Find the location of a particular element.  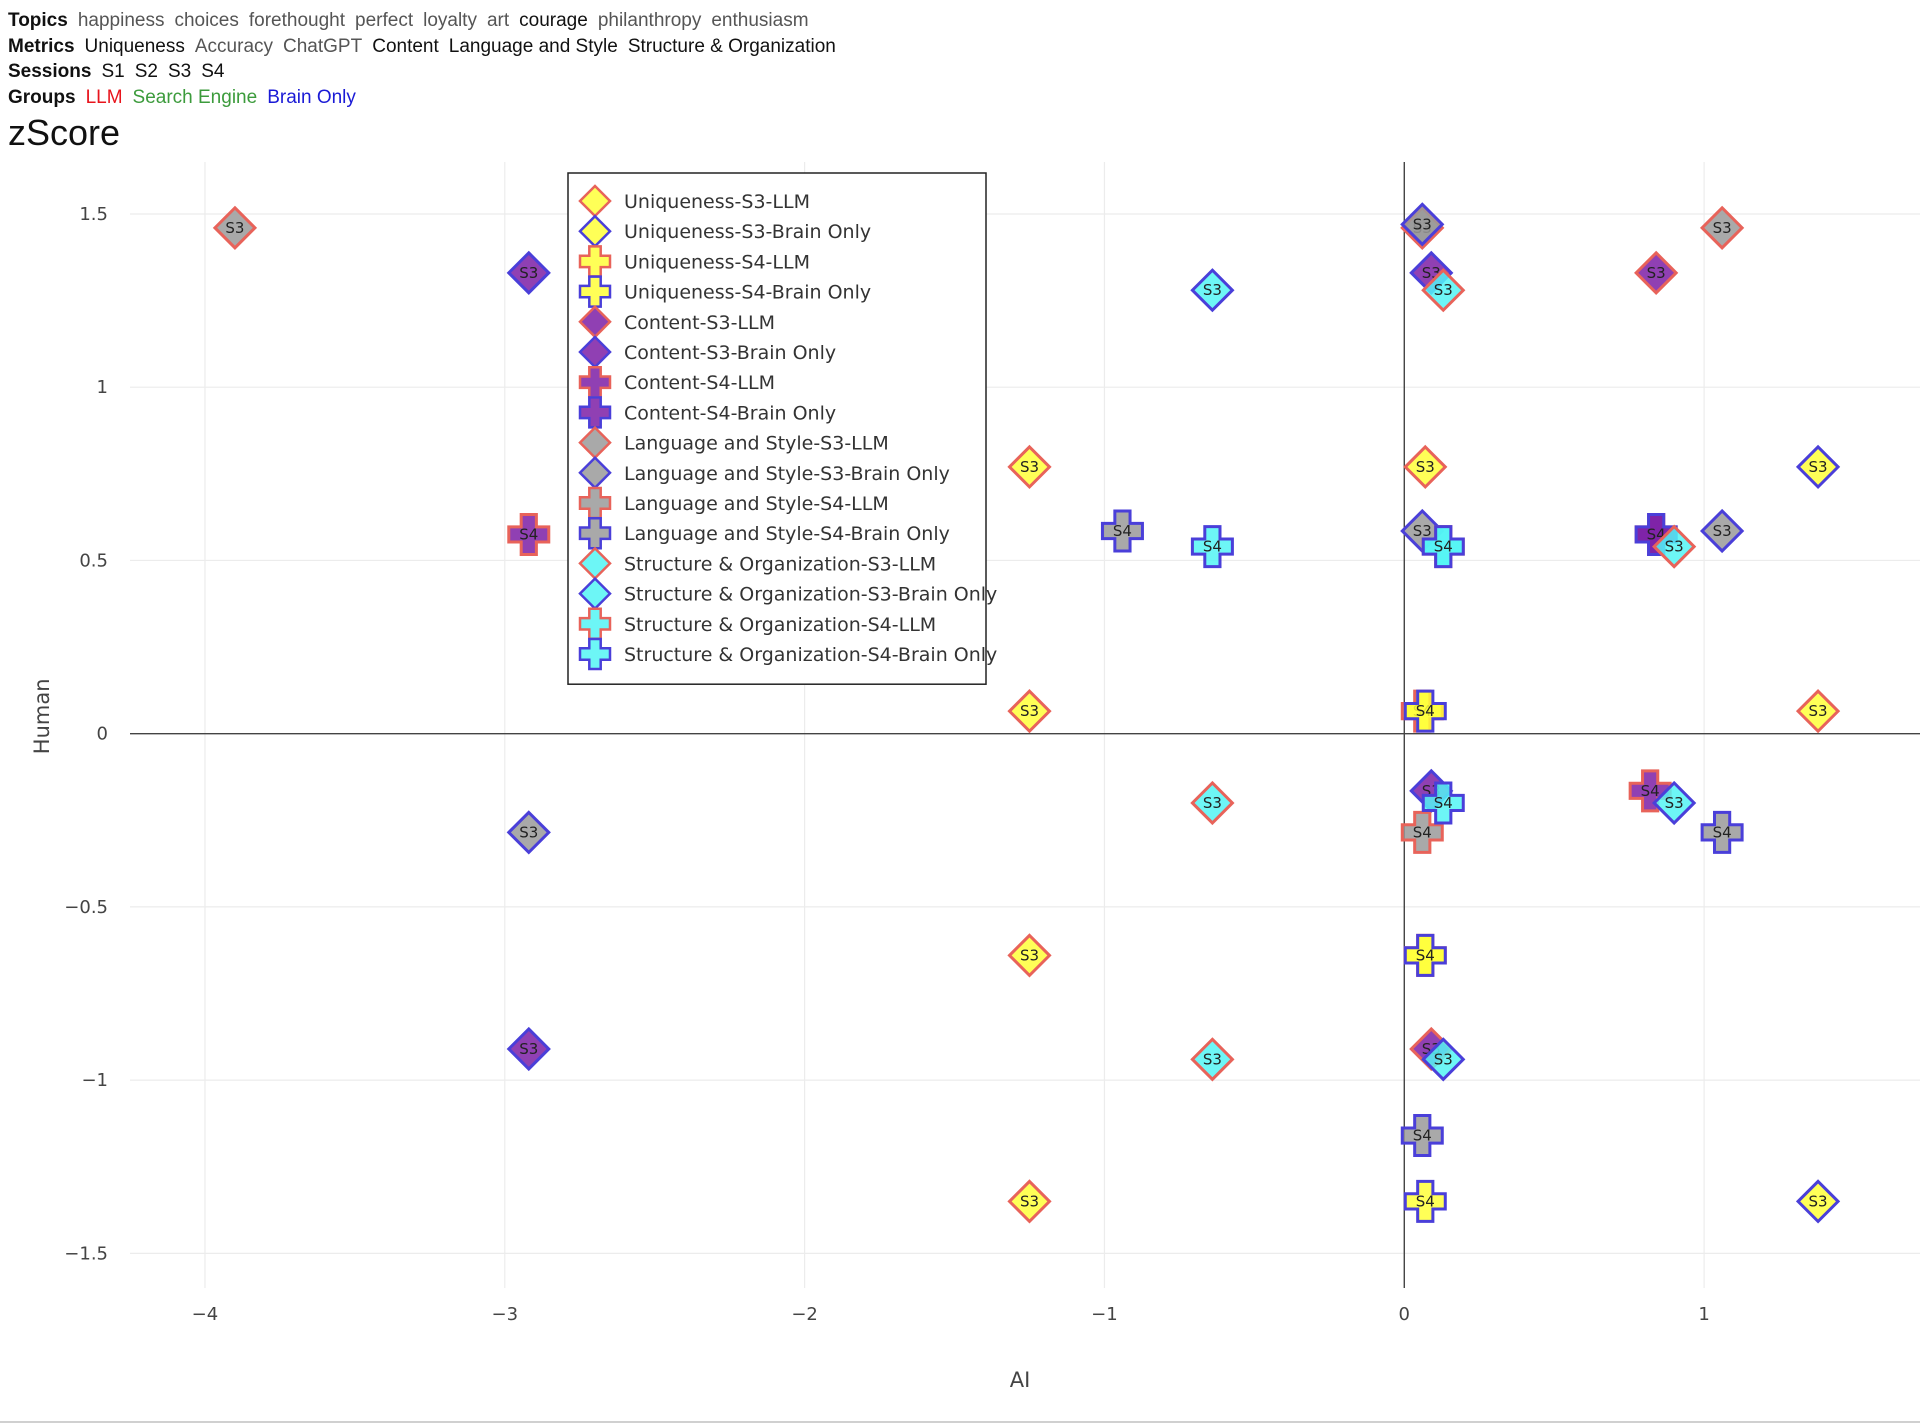

legend-label: Uniqueness-S4-Brain Only is located at coordinates (747, 293).